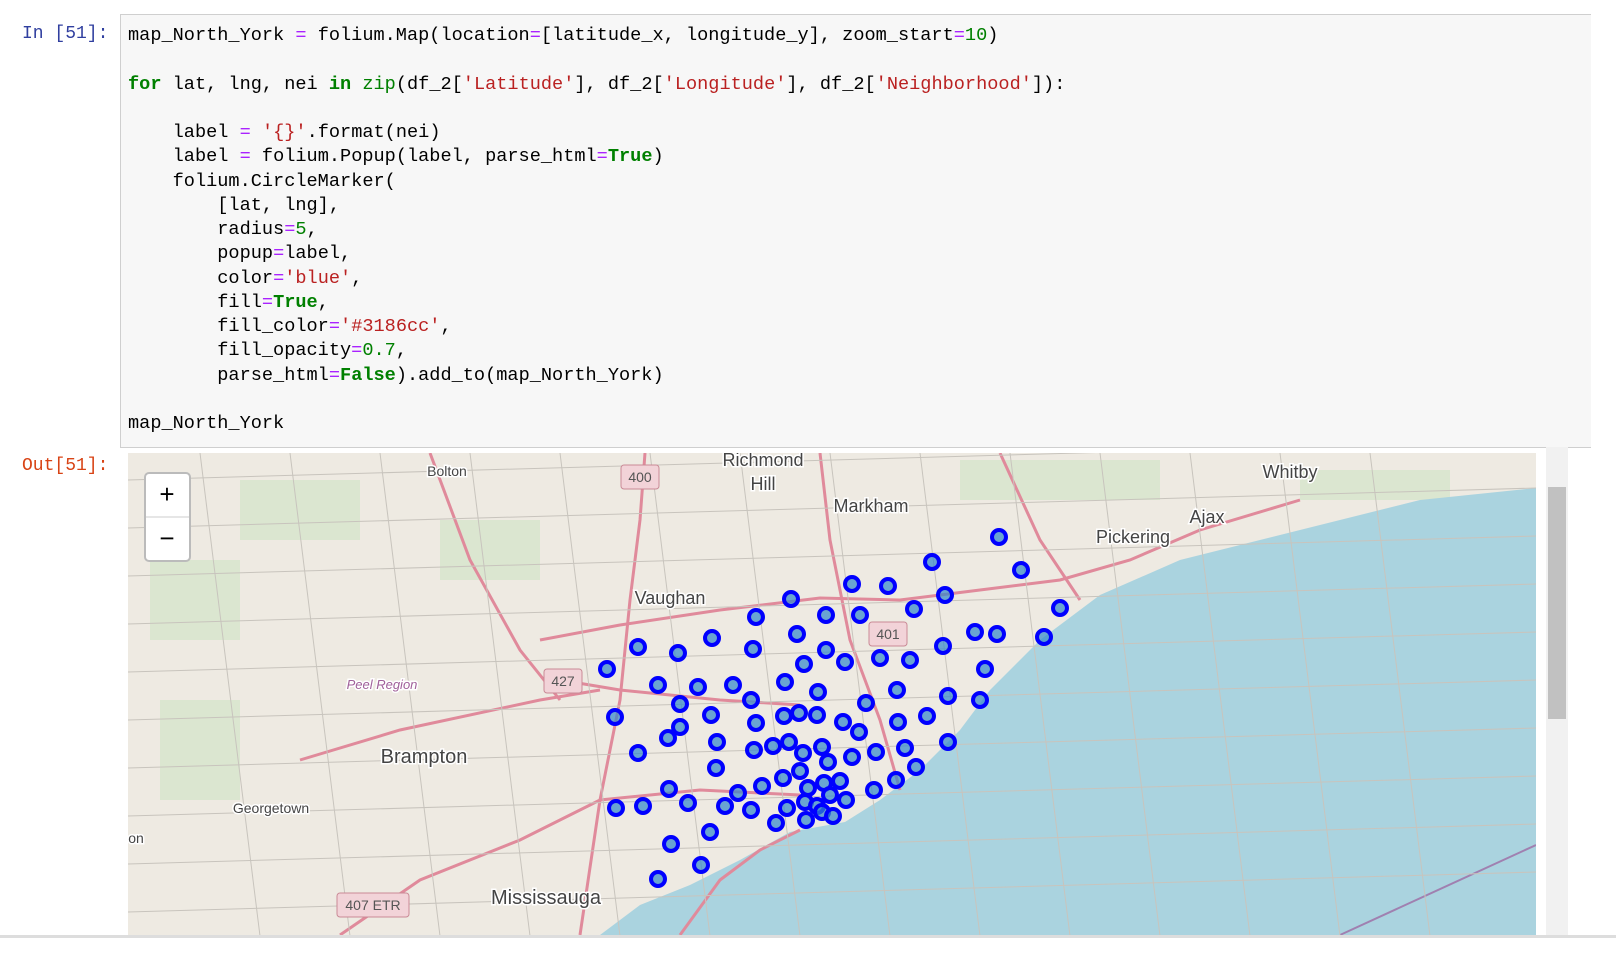 The width and height of the screenshot is (1616, 966). Describe the element at coordinates (228, 375) in the screenshot. I see `code-token: parse_html` at that location.